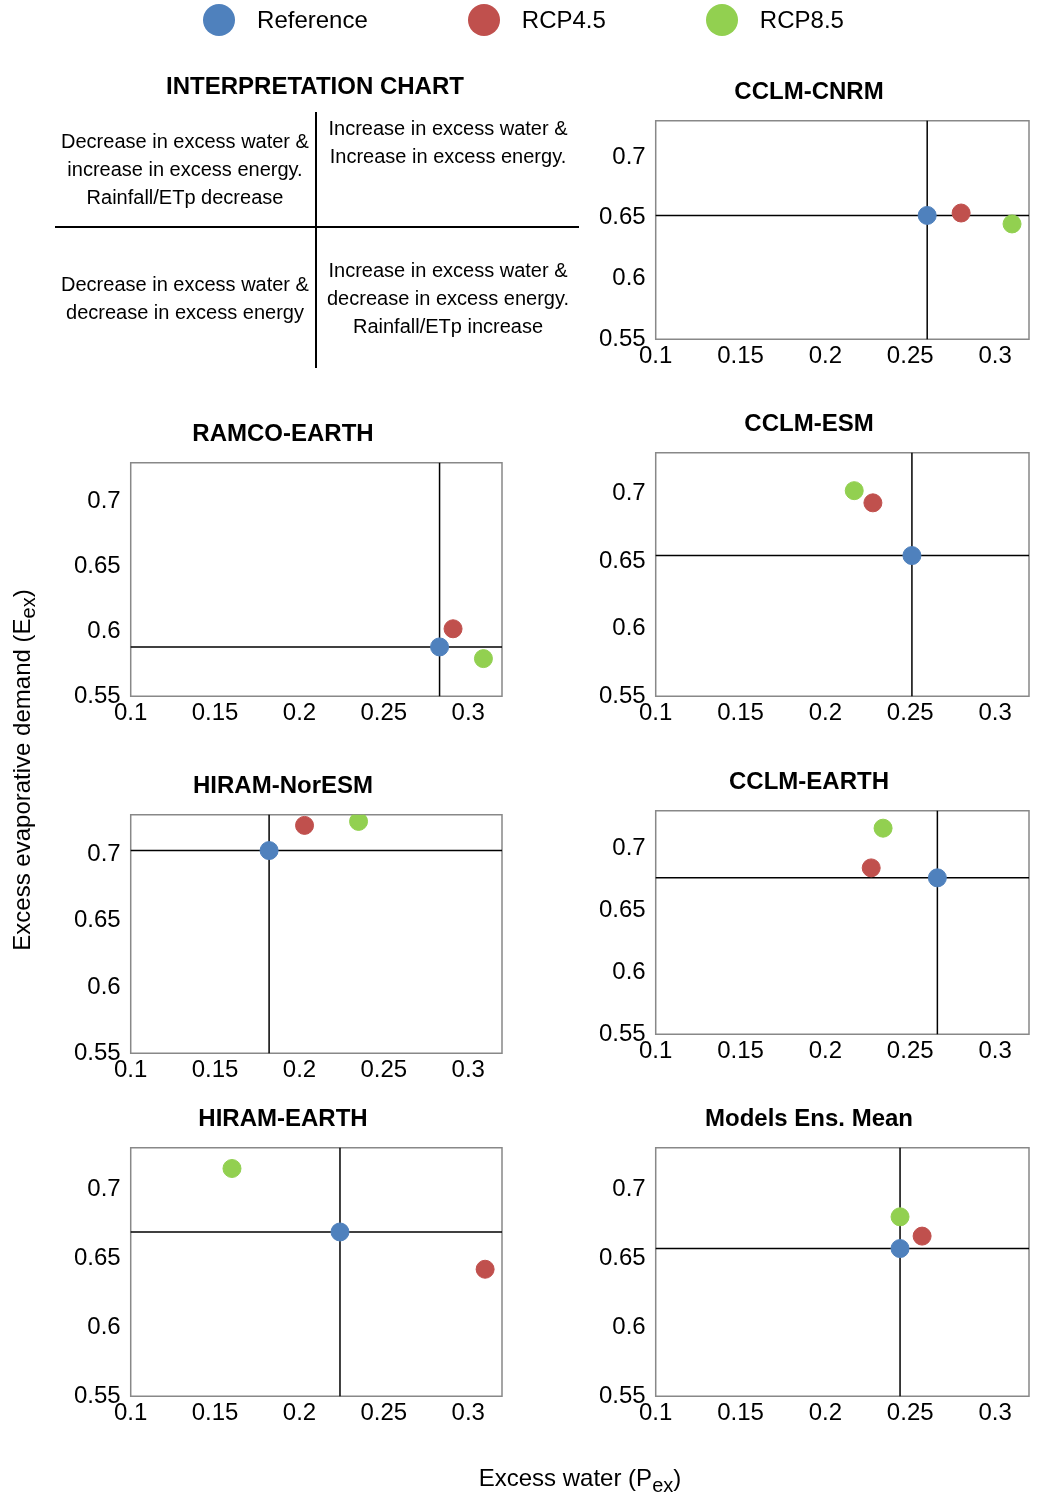 The width and height of the screenshot is (1047, 1500). Describe the element at coordinates (283, 785) in the screenshot. I see `chart-title: HIRAM-NorESM` at that location.